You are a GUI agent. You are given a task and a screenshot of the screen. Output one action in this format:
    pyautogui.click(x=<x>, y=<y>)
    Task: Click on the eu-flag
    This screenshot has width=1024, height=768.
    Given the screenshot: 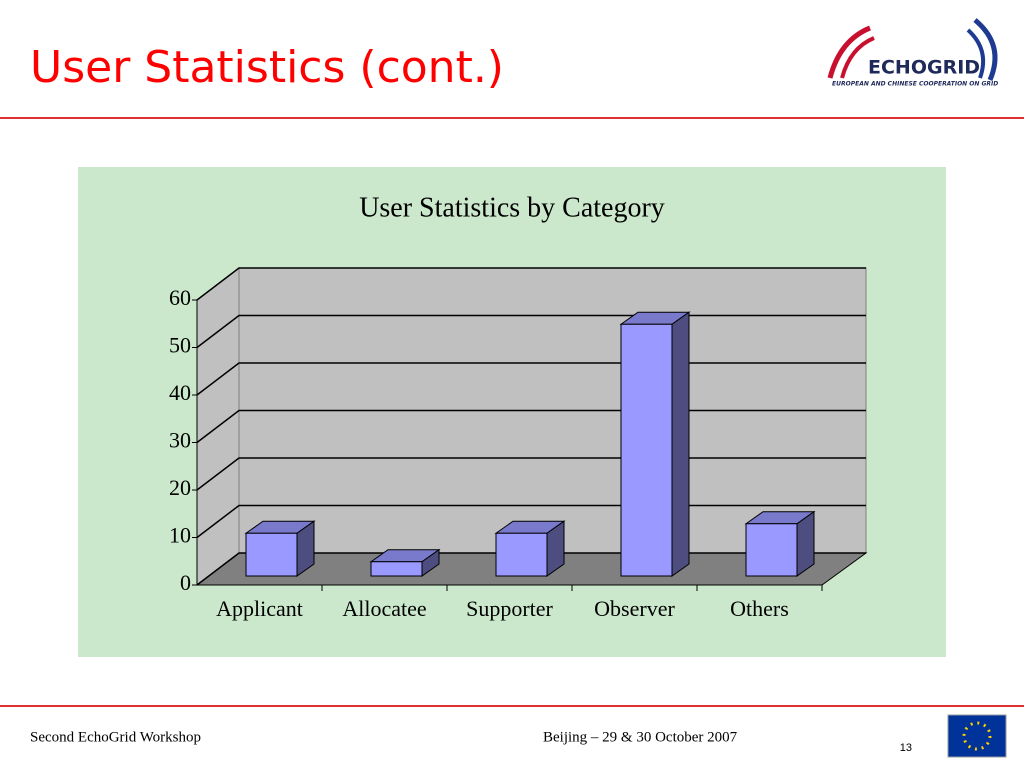 What is the action you would take?
    pyautogui.click(x=977, y=736)
    